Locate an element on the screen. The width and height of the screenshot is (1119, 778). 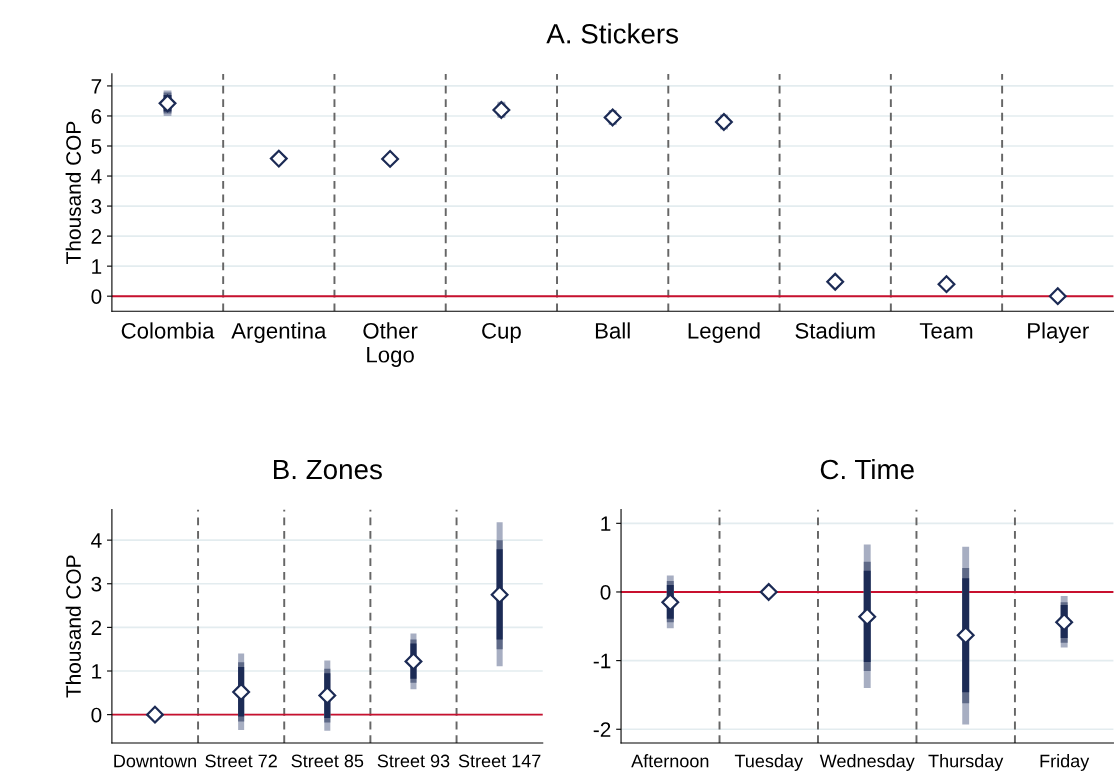
x-tick-label: Street 93 is located at coordinates (413, 761).